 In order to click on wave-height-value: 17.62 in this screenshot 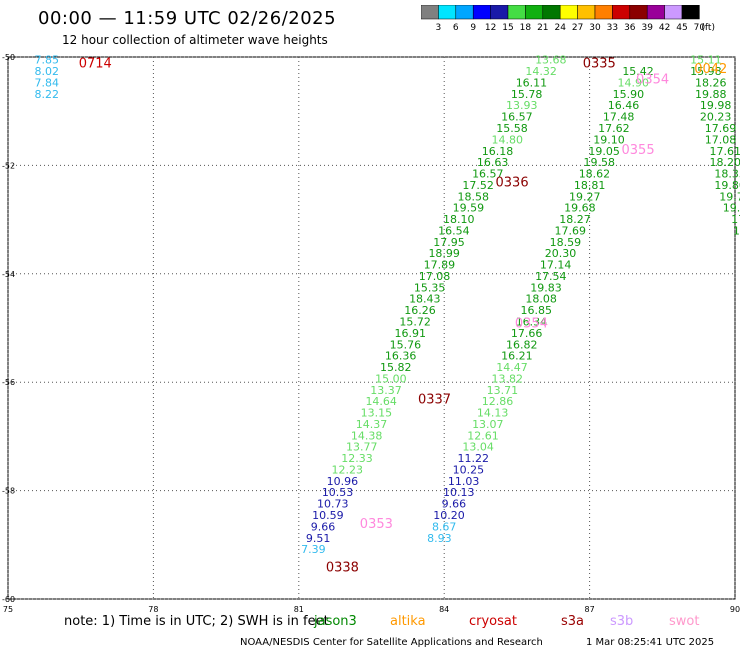, I will do `click(614, 128)`.